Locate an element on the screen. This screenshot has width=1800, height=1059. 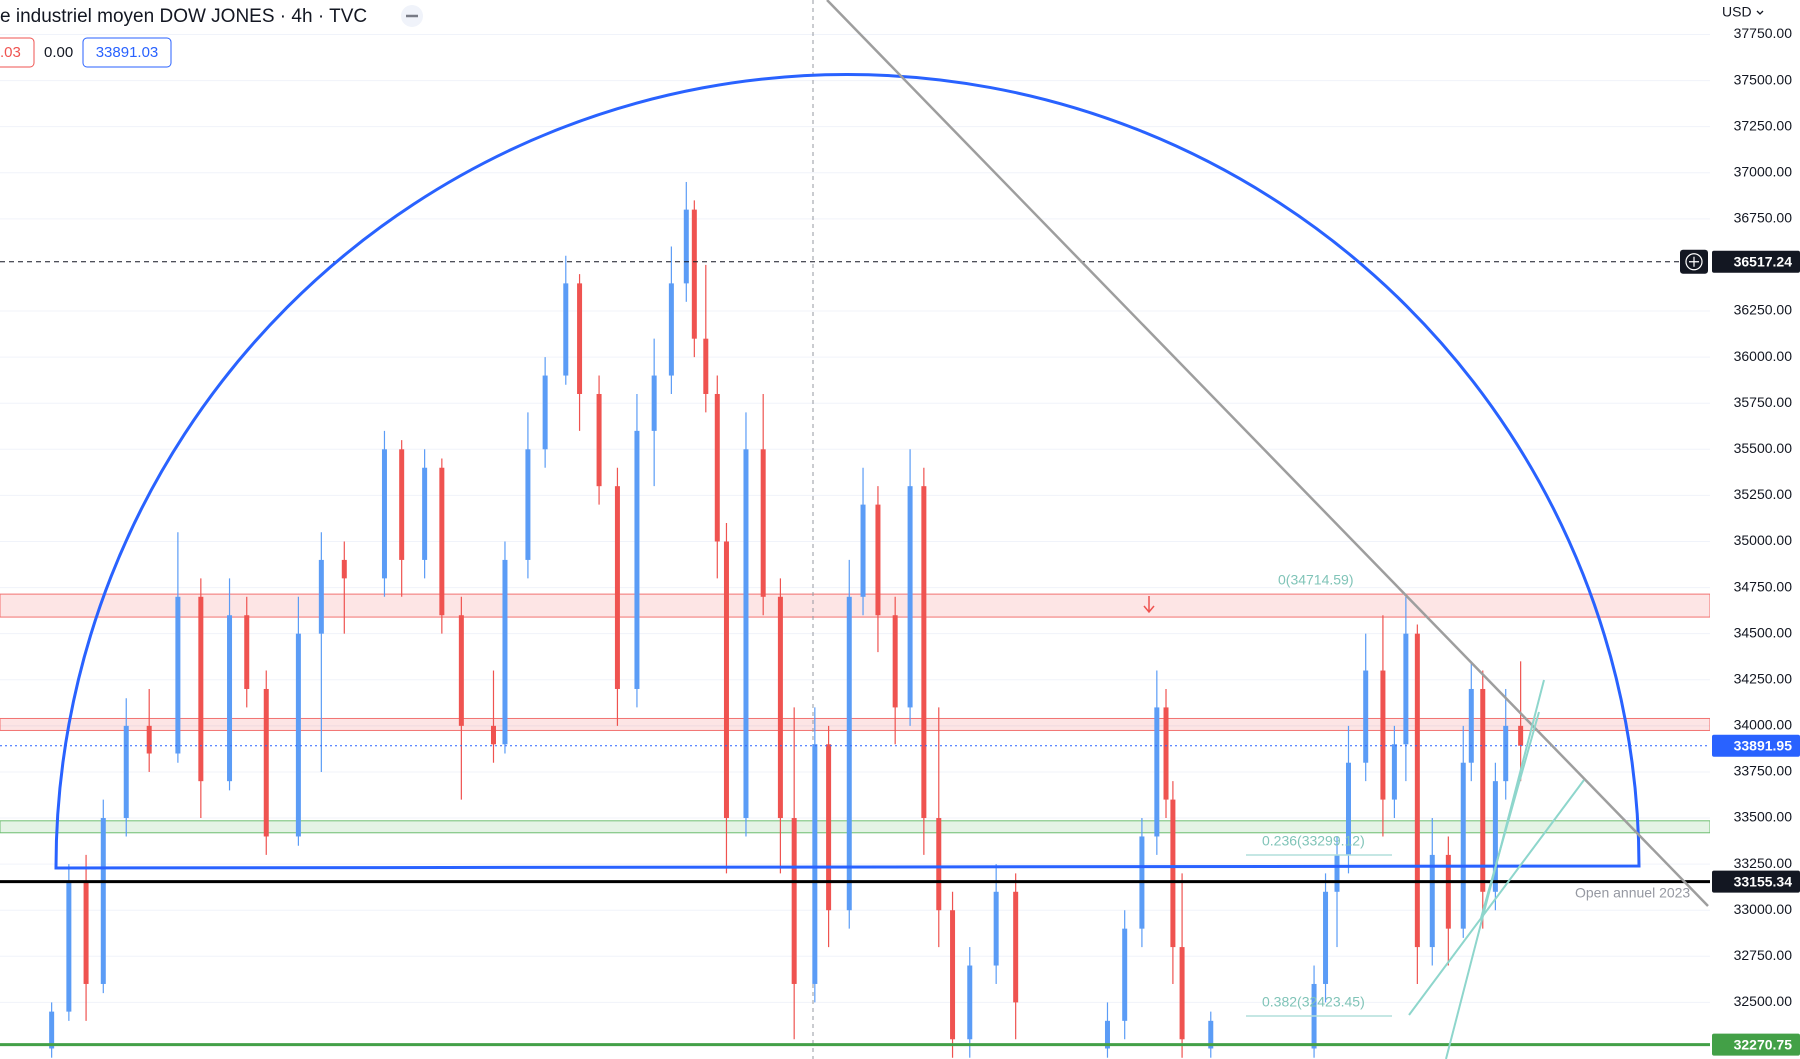
y-tick-label: 37000.00 is located at coordinates (1763, 171).